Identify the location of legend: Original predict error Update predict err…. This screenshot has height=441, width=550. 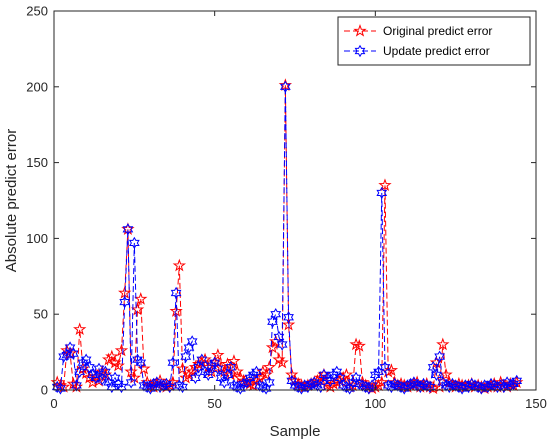
(434, 41).